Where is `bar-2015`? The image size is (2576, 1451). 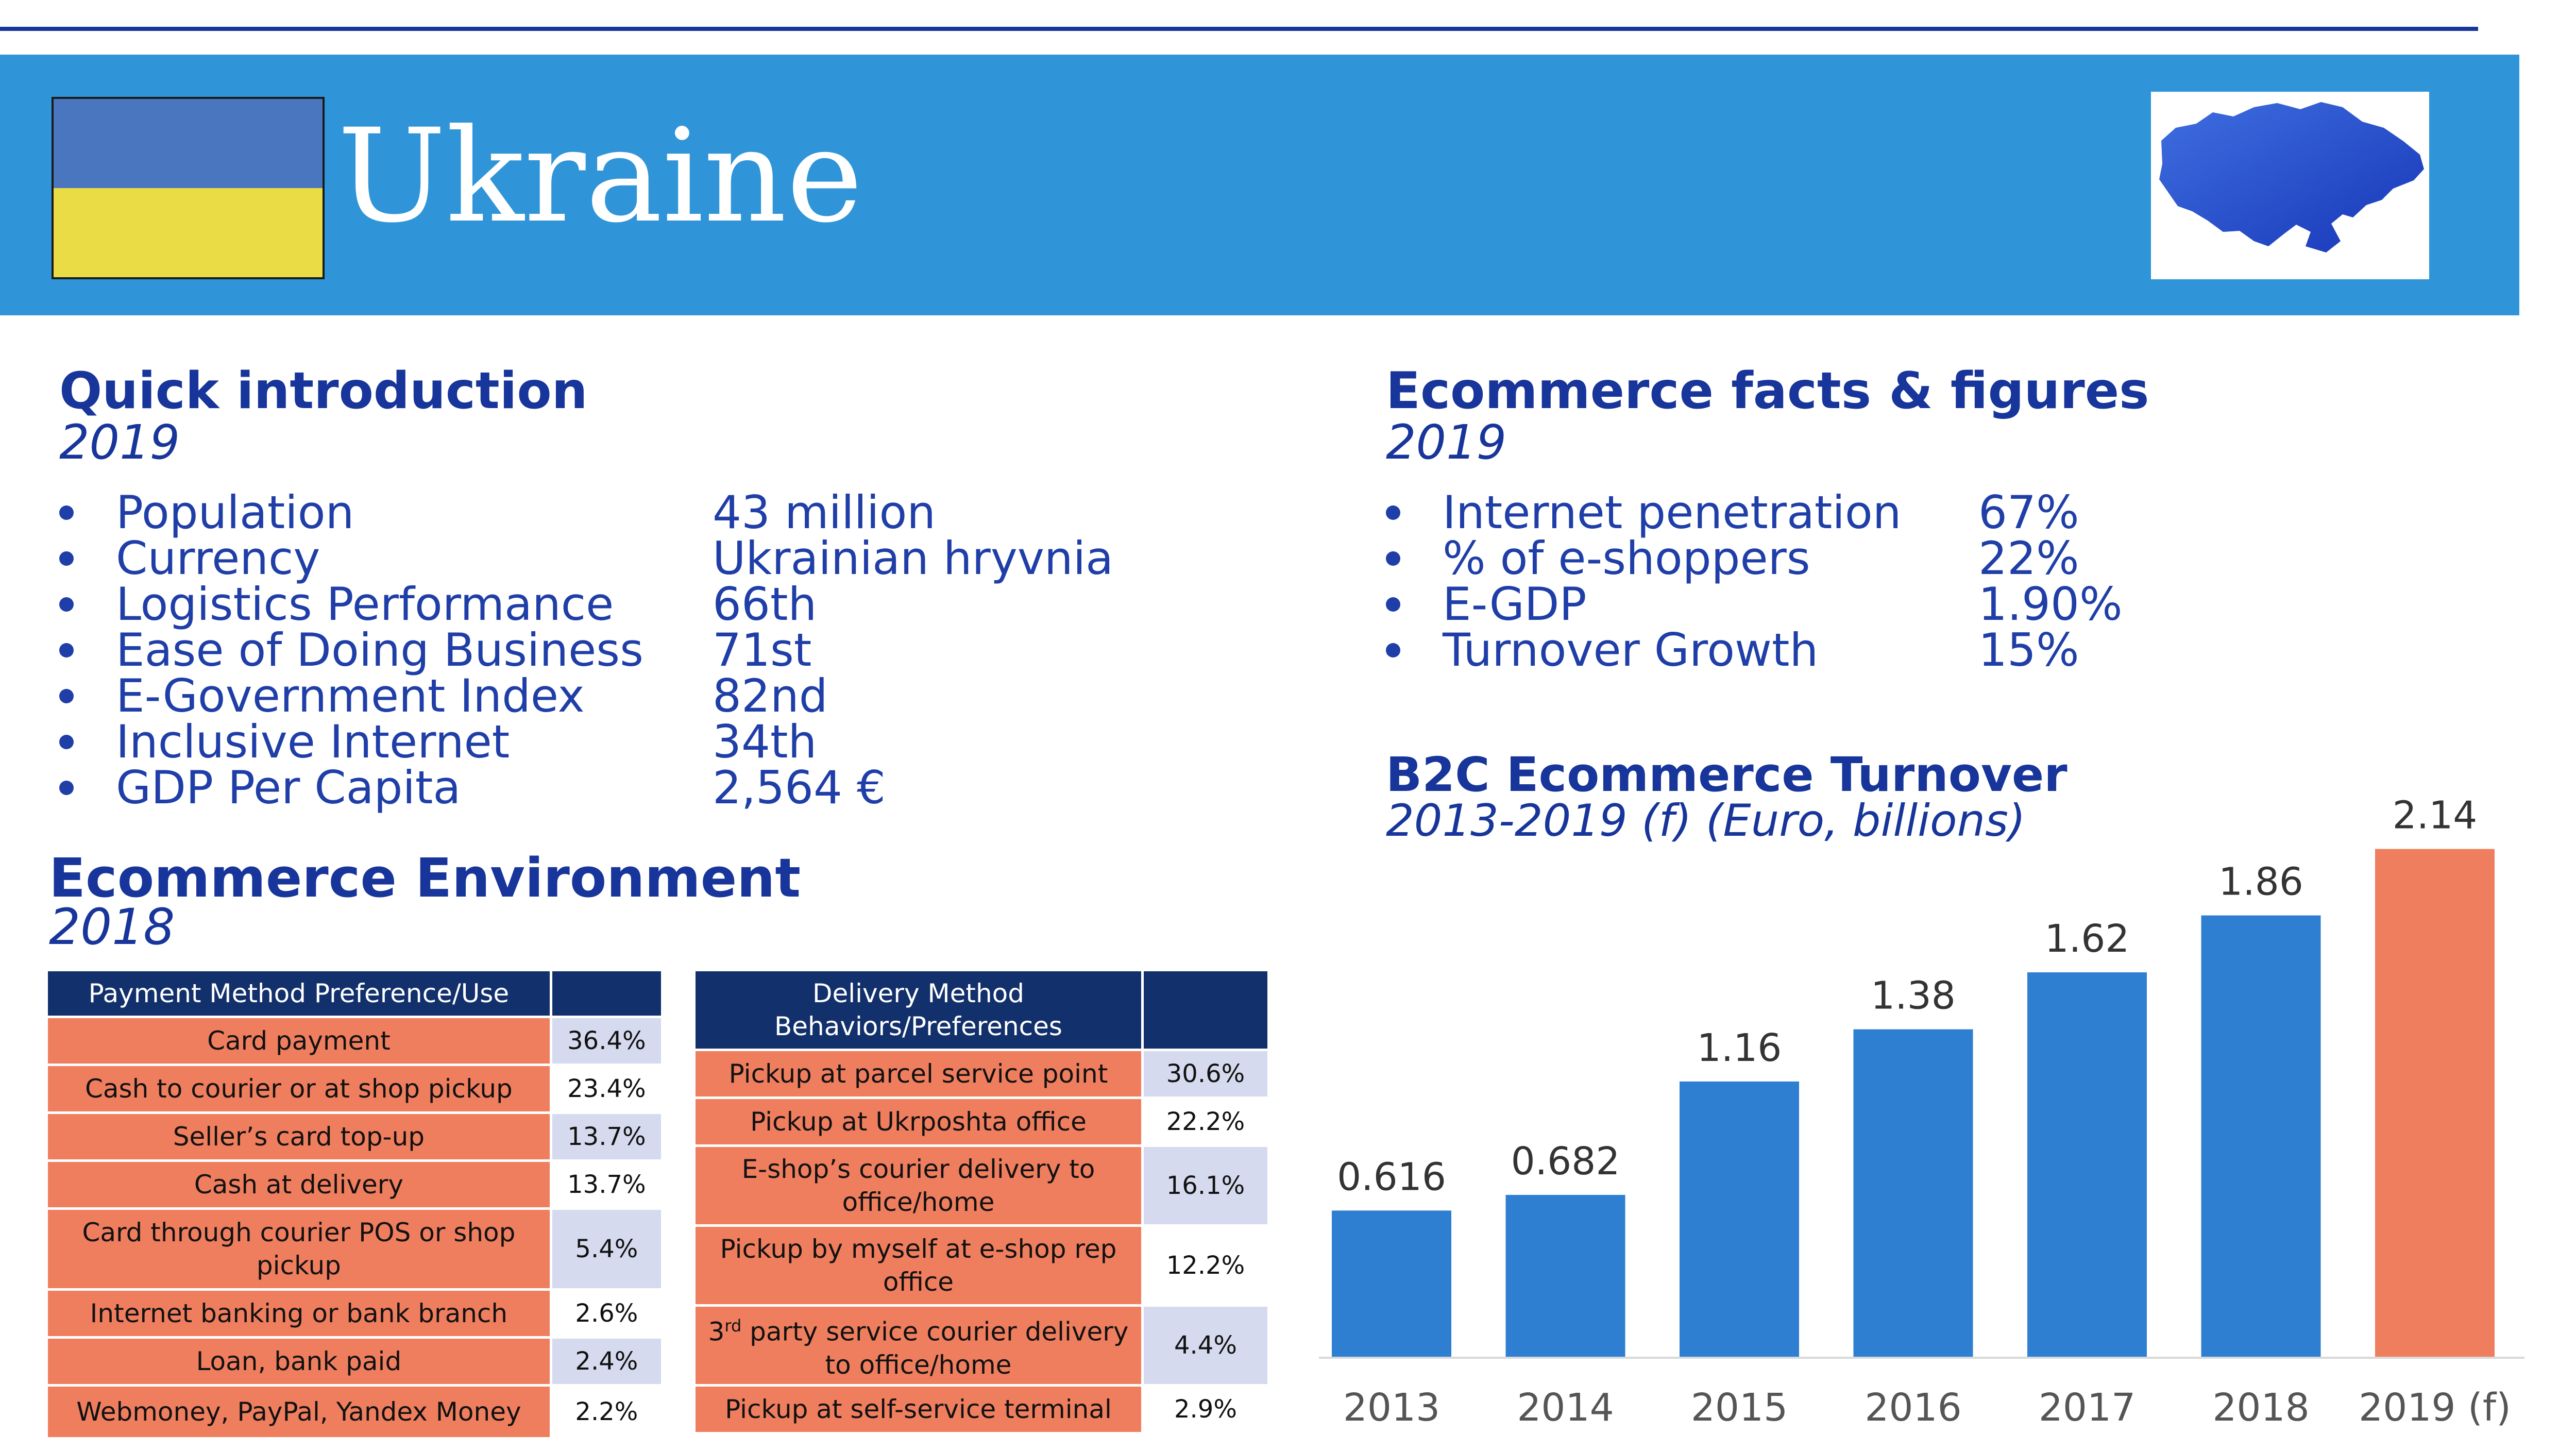
bar-2015 is located at coordinates (1739, 1219).